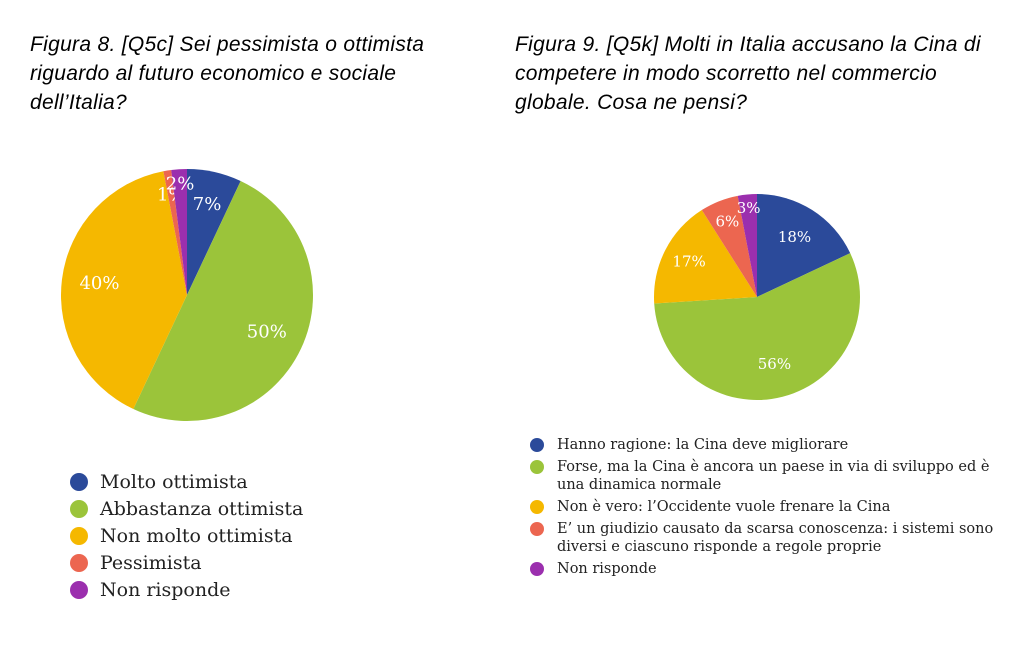 The width and height of the screenshot is (1024, 660). Describe the element at coordinates (196, 535) in the screenshot. I see `legend-label: Non molto ottimista` at that location.